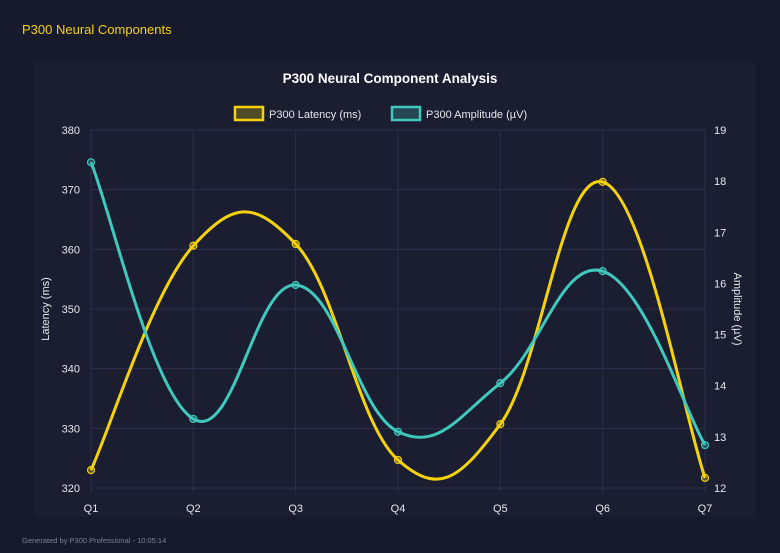  Describe the element at coordinates (193, 509) in the screenshot. I see `x-tick-label: Q2` at that location.